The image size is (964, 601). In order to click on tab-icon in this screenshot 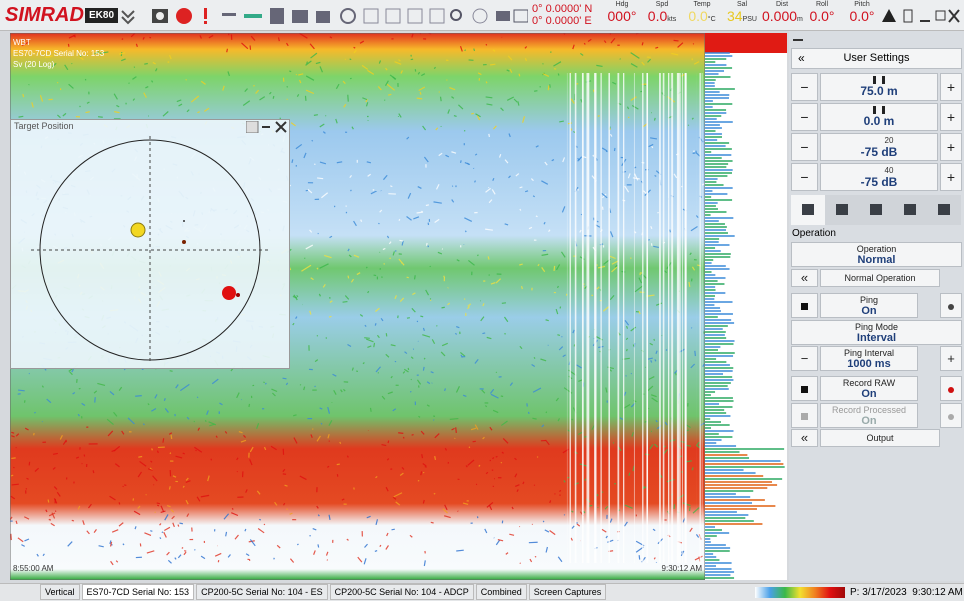, I will do `click(944, 209)`.